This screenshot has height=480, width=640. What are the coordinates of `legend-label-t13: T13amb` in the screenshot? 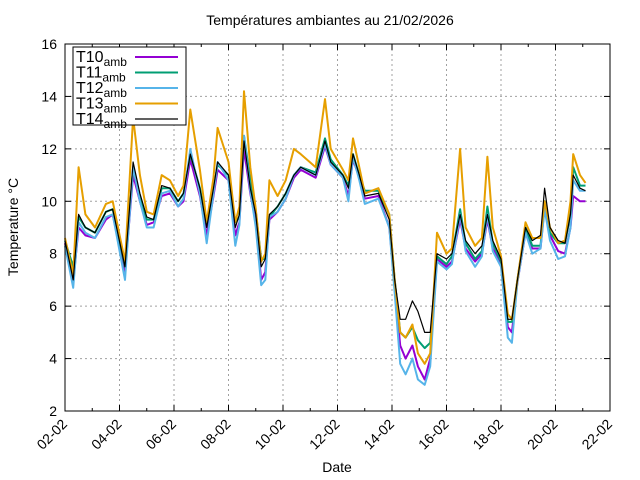 It's located at (101, 106).